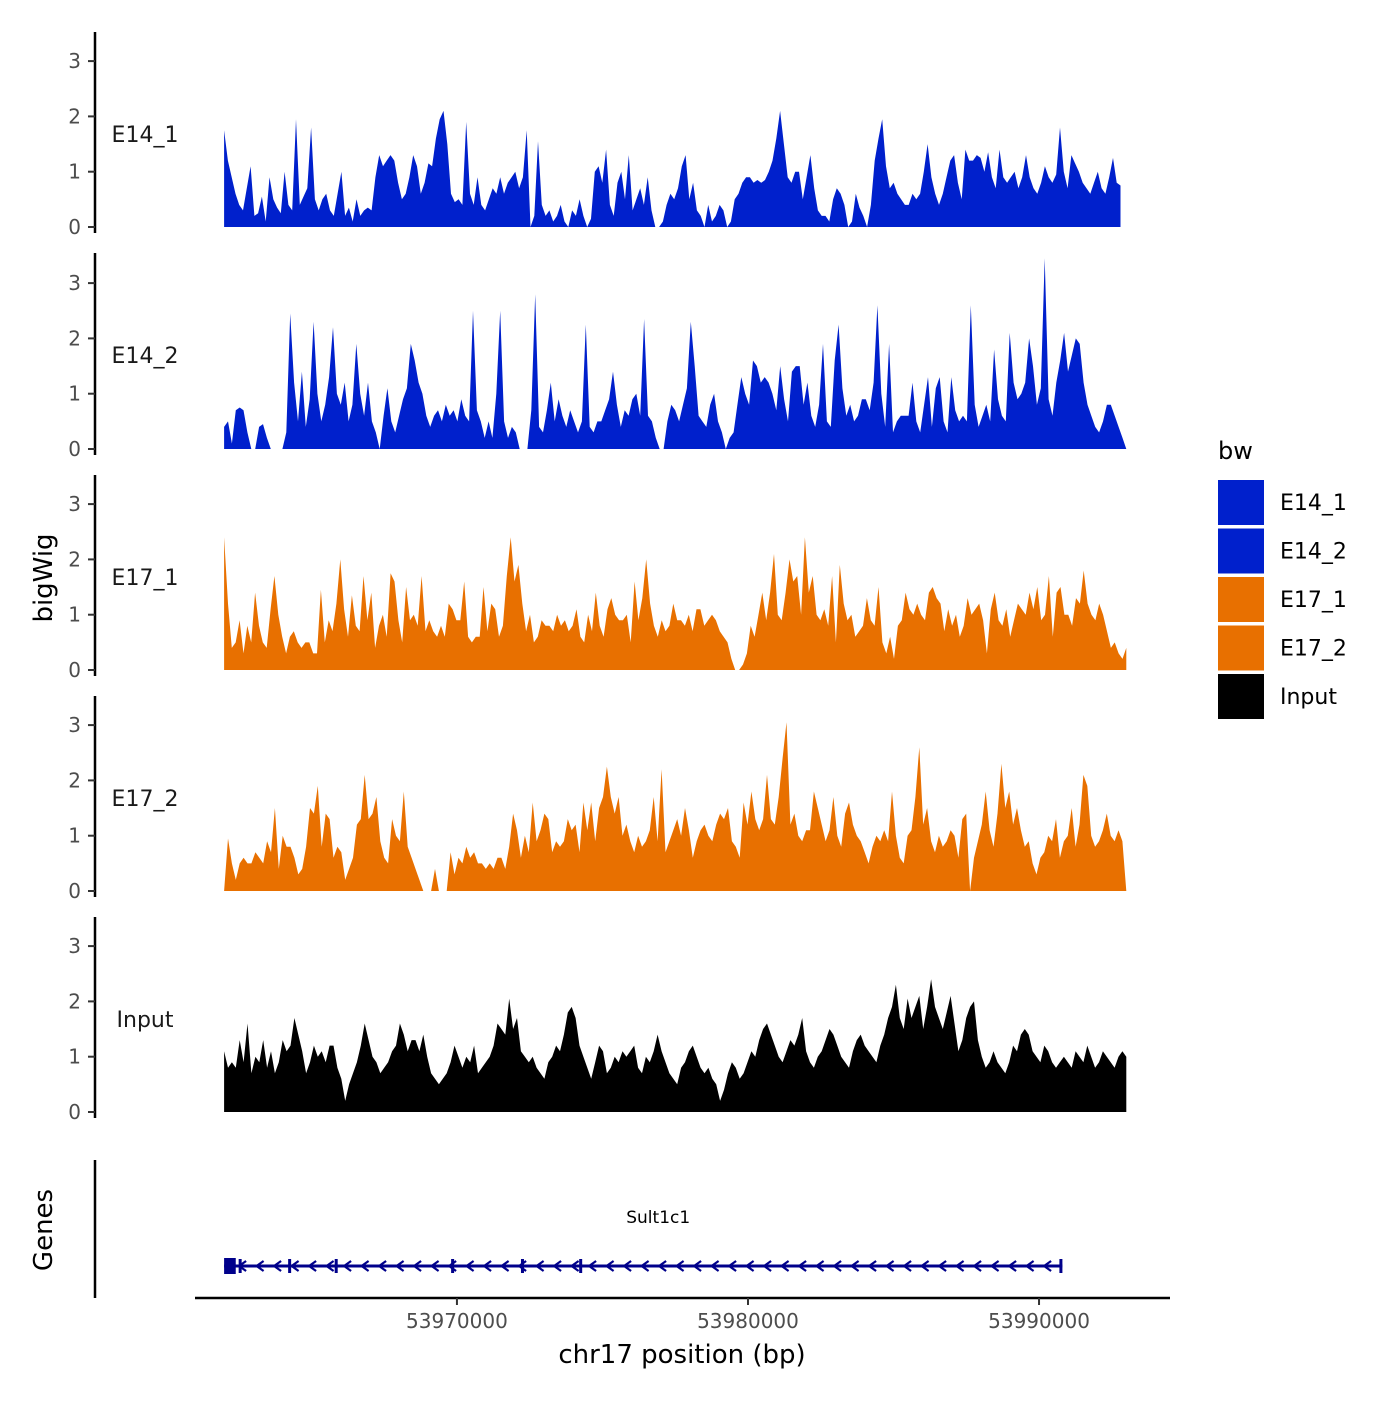  I want to click on track-panel-e14-1: 0 1 2 3 E14_1, so click(594, 135).